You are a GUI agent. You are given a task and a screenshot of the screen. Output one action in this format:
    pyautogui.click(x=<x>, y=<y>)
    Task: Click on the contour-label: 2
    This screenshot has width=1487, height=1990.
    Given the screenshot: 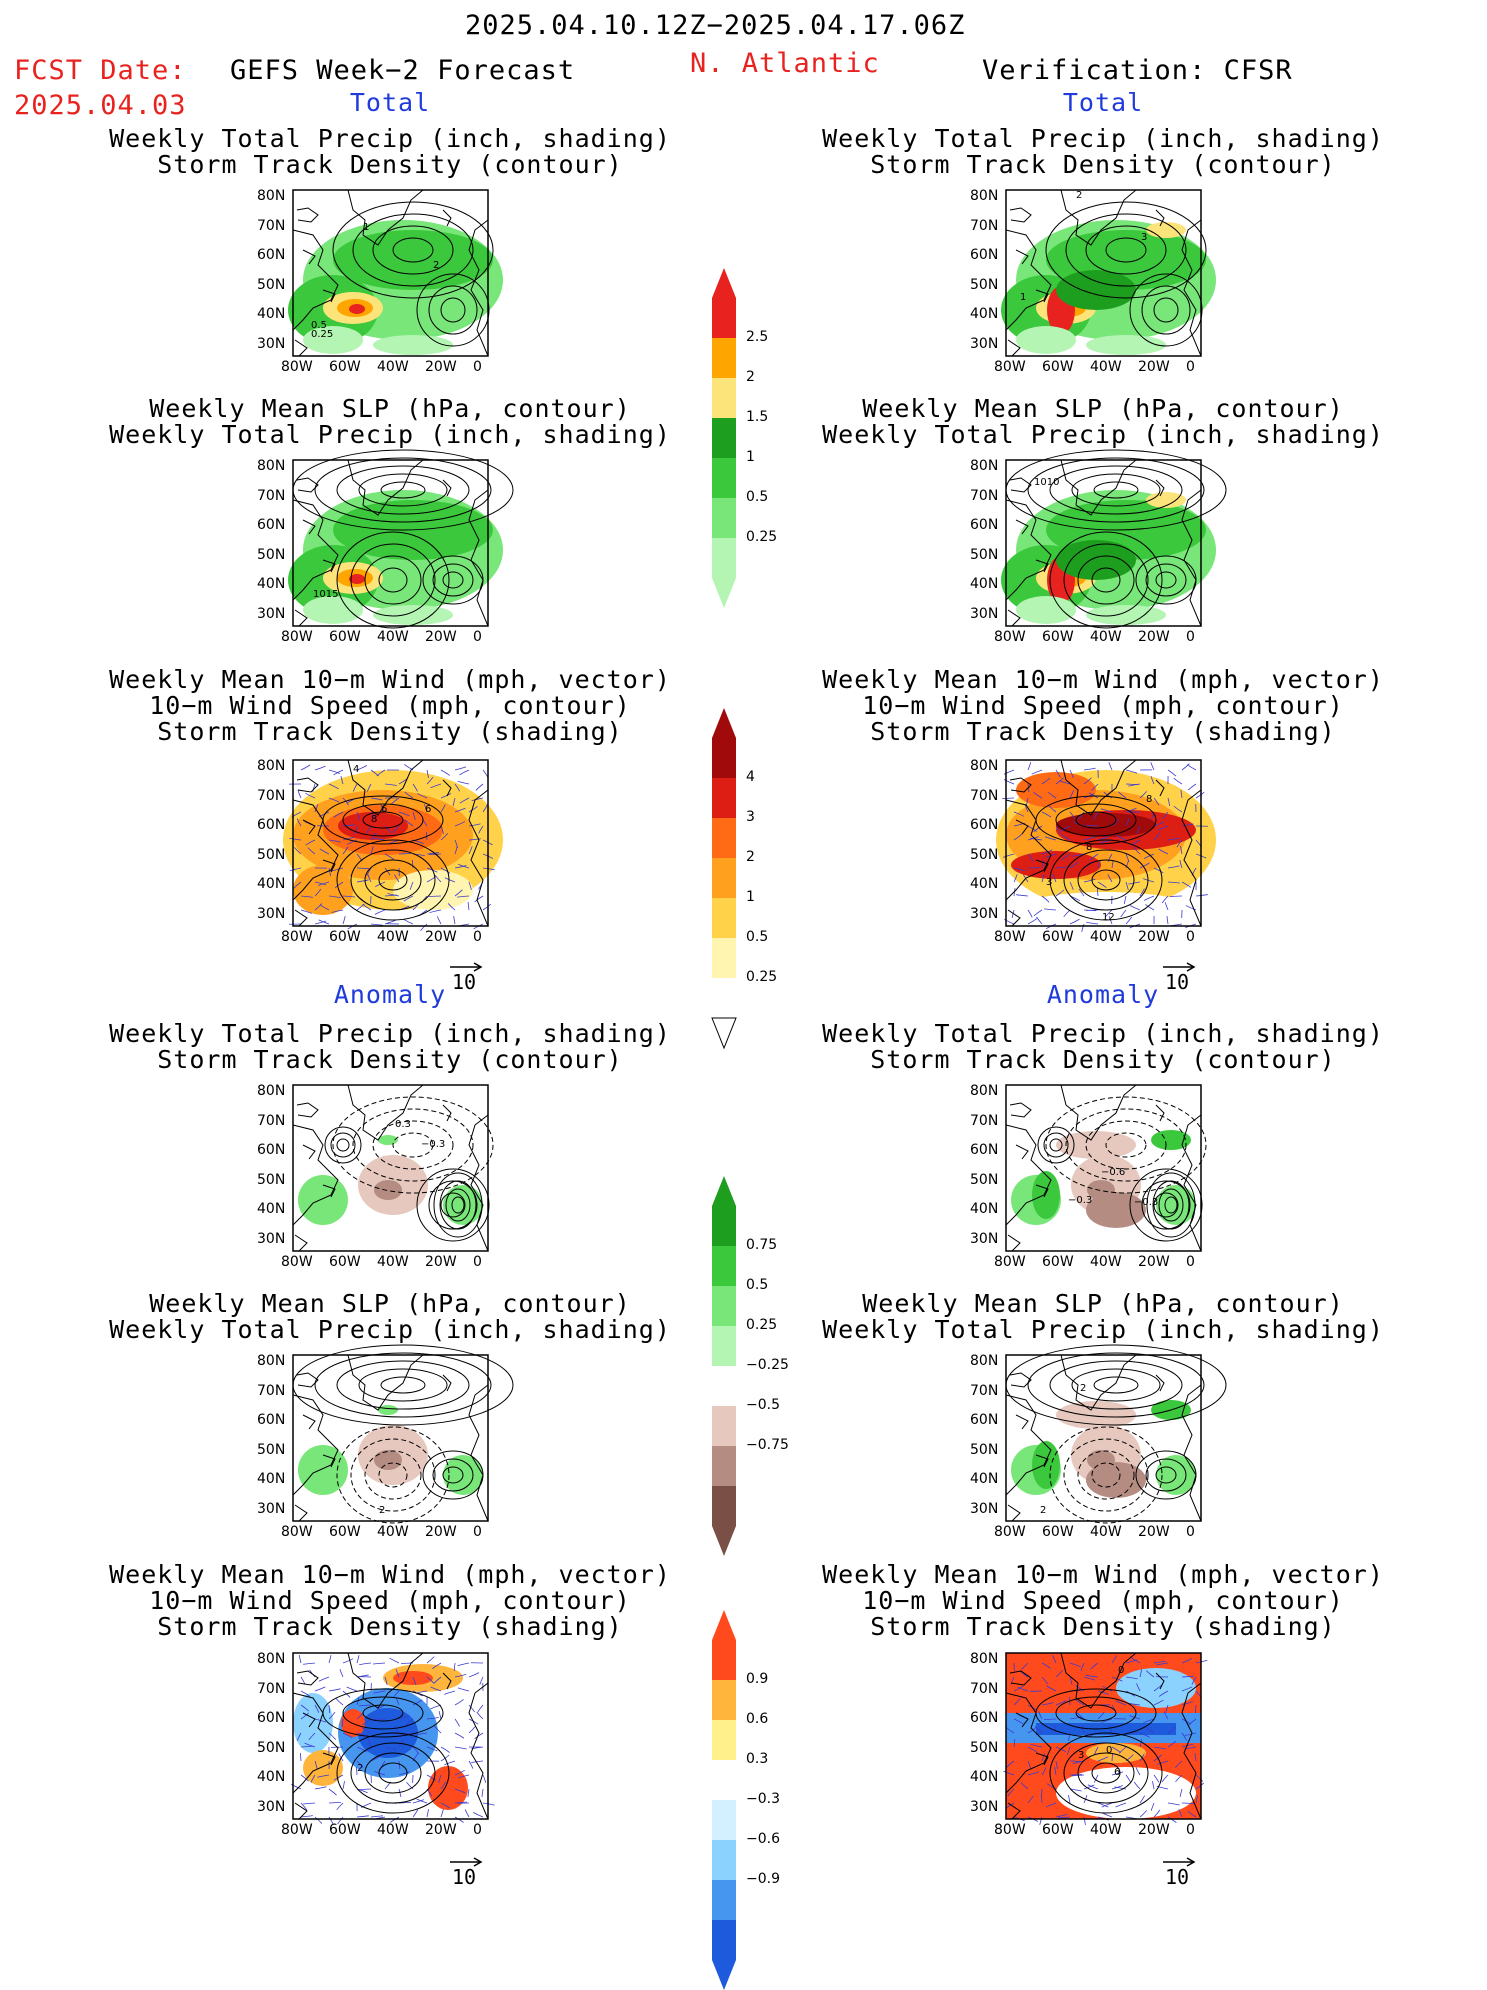 What is the action you would take?
    pyautogui.click(x=436, y=265)
    